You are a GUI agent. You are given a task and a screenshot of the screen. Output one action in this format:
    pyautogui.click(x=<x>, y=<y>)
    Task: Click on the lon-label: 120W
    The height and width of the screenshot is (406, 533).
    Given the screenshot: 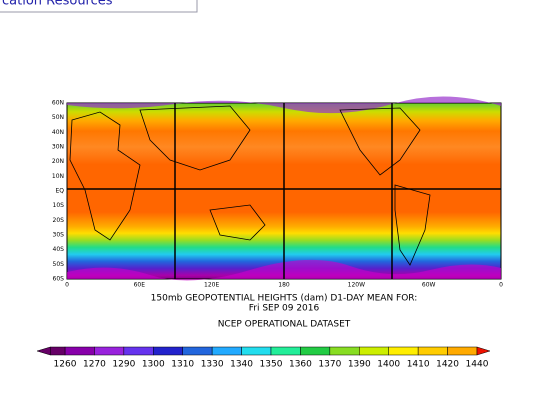 What is the action you would take?
    pyautogui.click(x=356, y=285)
    